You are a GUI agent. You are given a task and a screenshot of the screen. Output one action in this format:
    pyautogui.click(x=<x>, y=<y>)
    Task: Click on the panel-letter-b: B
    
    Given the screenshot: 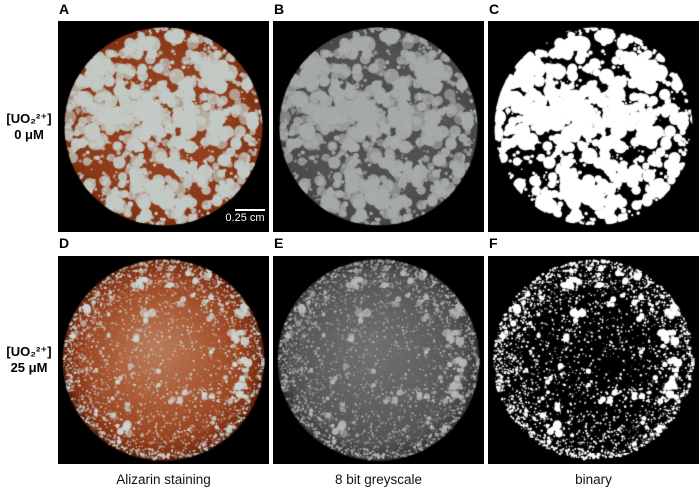 What is the action you would take?
    pyautogui.click(x=279, y=9)
    